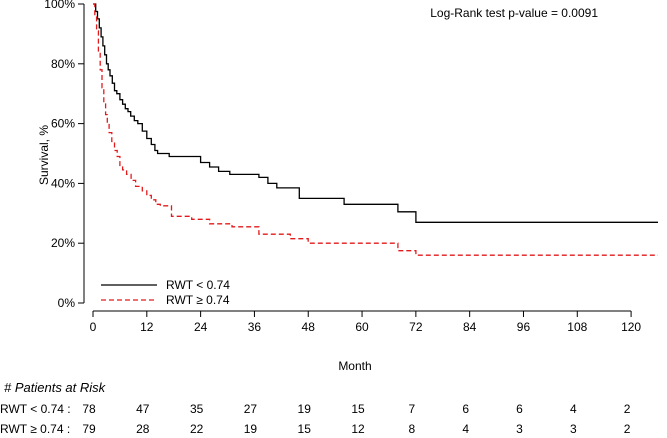 The image size is (667, 438). Describe the element at coordinates (55, 387) in the screenshot. I see `risk-table-title: # Patients at Risk` at that location.